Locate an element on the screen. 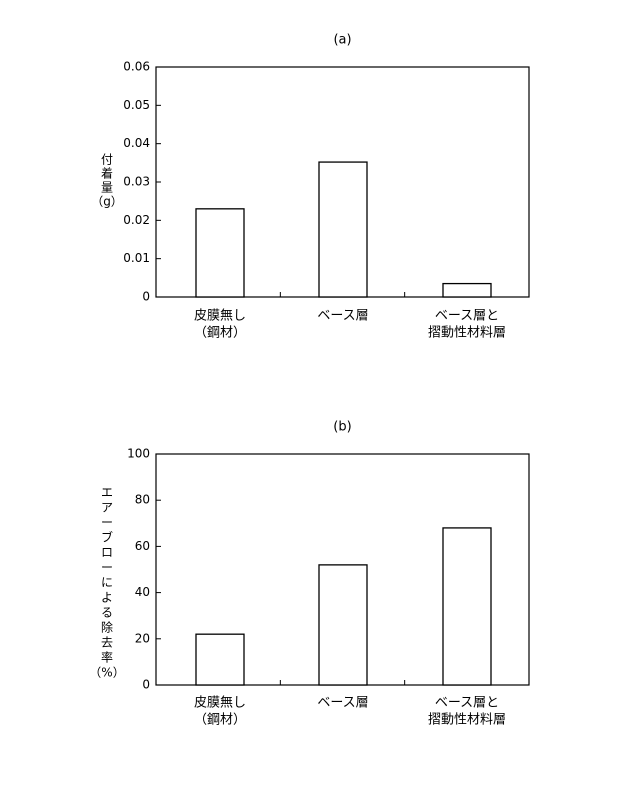  y-axis-label: 除 is located at coordinates (107, 627).